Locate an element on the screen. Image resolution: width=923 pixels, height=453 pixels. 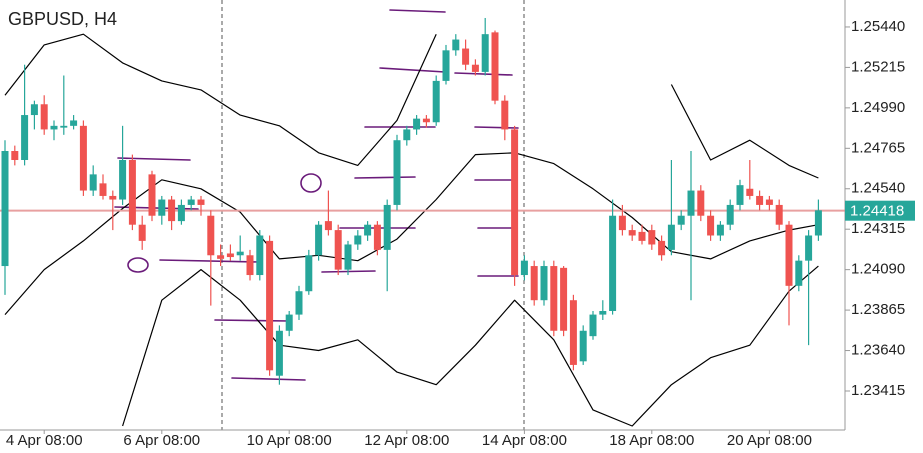
y-tick-label: 1.23865 is located at coordinates (878, 309).